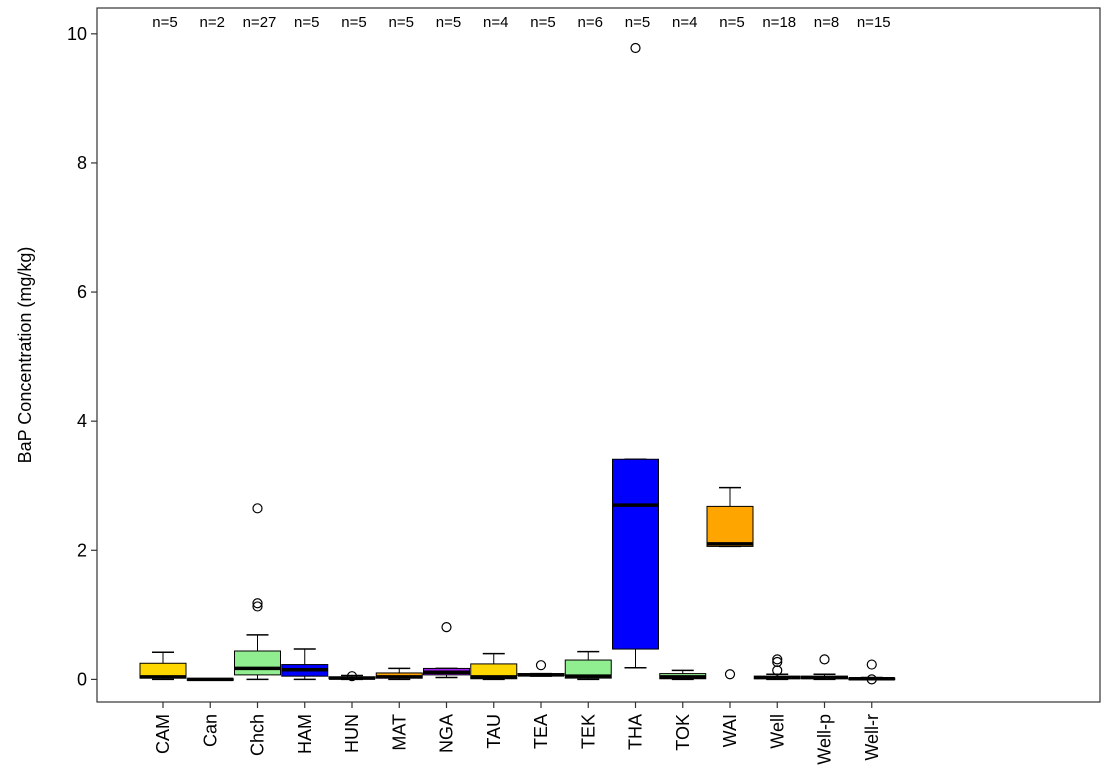 The width and height of the screenshot is (1109, 778). What do you see at coordinates (825, 739) in the screenshot?
I see `x-tick-label: Well-p` at bounding box center [825, 739].